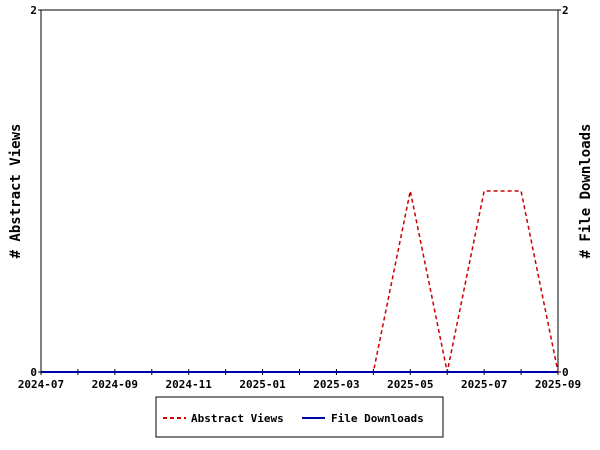  Describe the element at coordinates (586, 191) in the screenshot. I see `y-axis-label-right: # File Downloads` at that location.